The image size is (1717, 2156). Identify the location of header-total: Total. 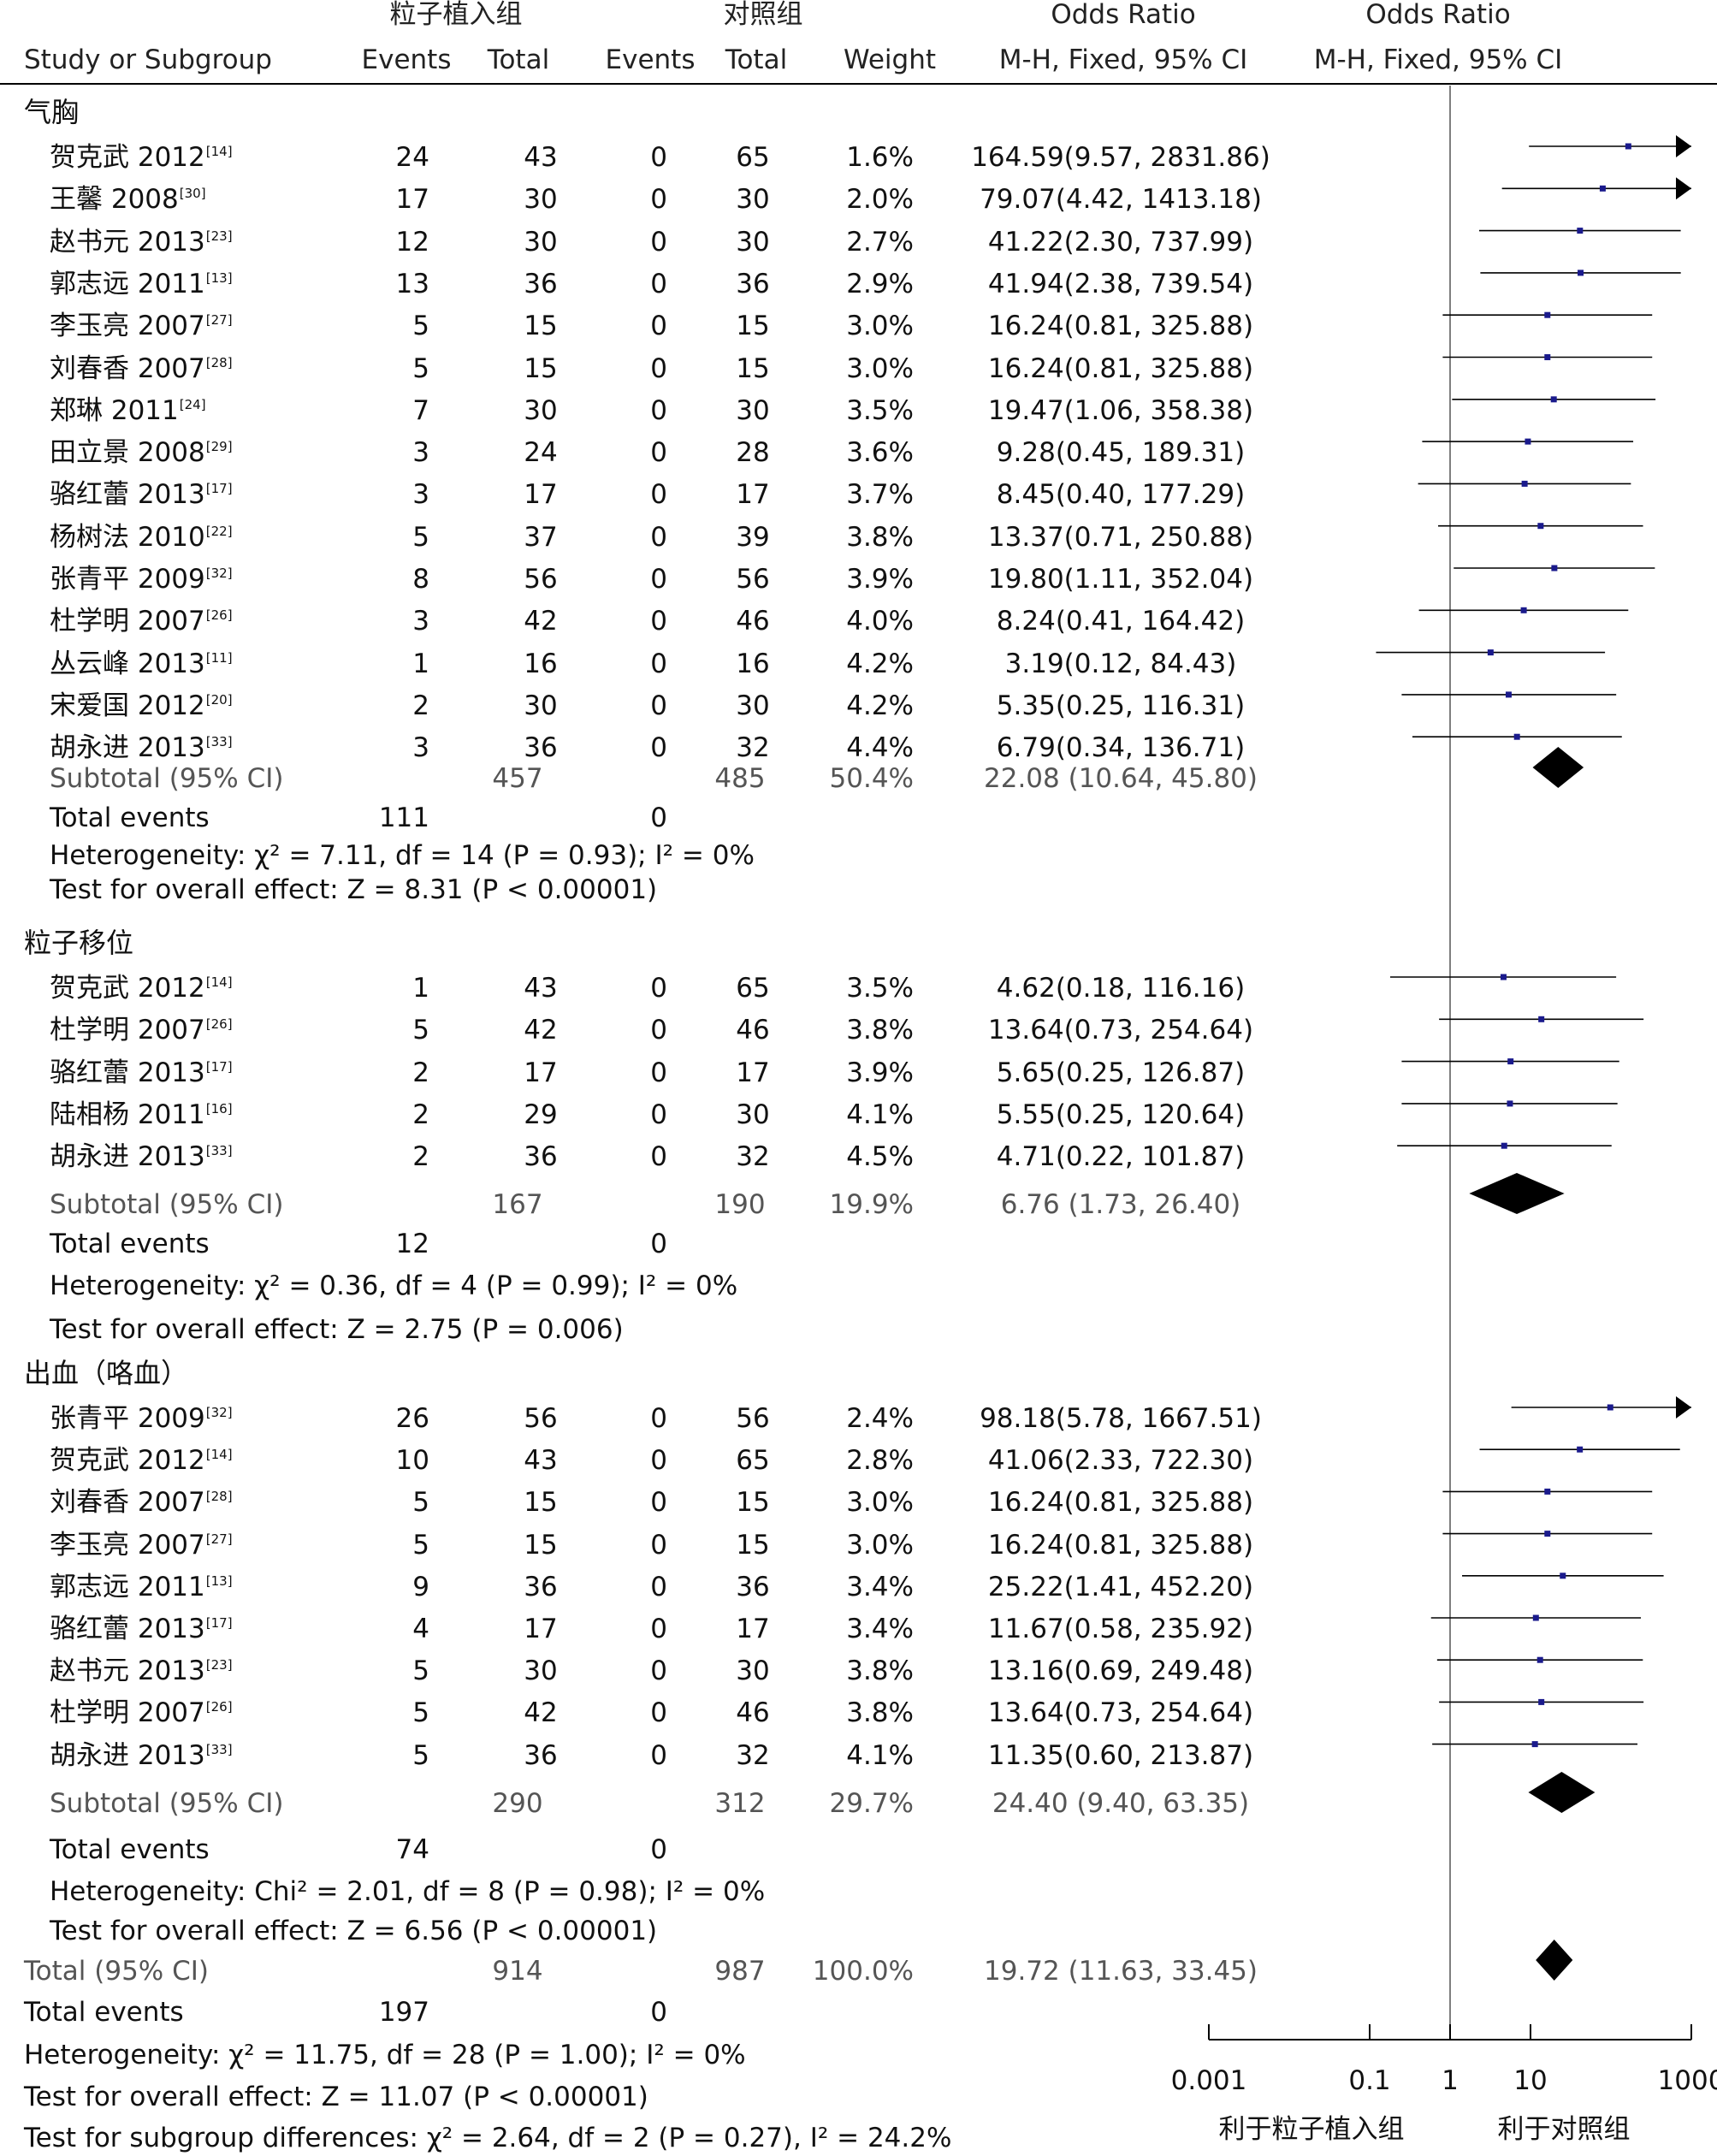
(518, 59).